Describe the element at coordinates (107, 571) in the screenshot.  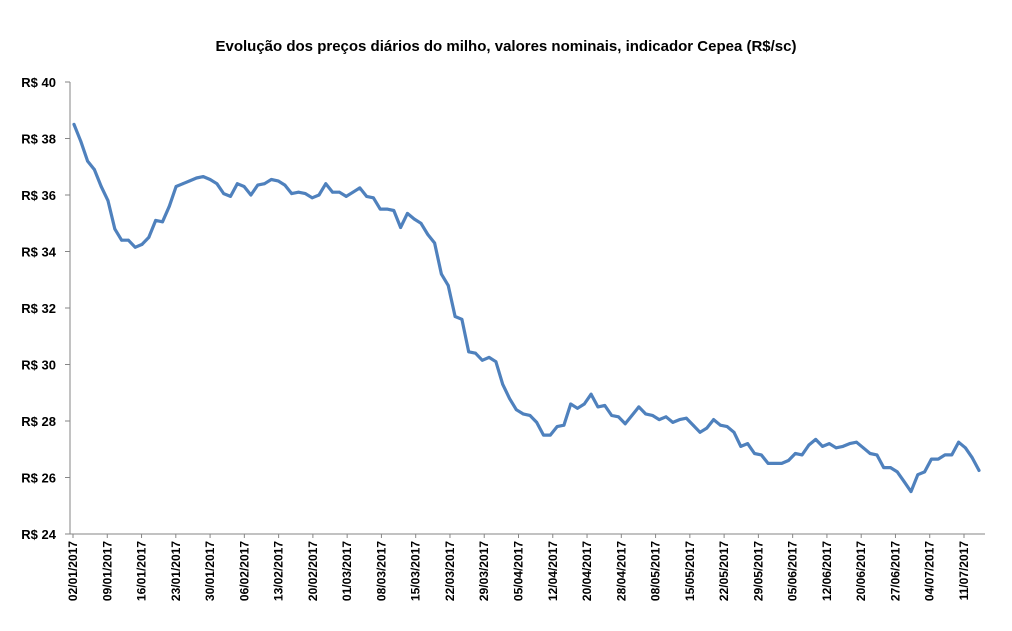
I see `x-tick-label: 09/01/2017` at that location.